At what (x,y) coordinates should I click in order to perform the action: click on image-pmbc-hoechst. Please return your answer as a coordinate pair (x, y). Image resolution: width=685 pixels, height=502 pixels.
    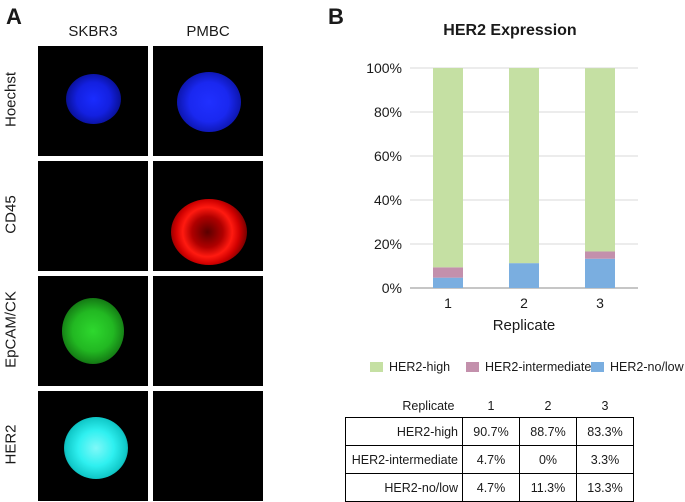
    Looking at the image, I should click on (208, 101).